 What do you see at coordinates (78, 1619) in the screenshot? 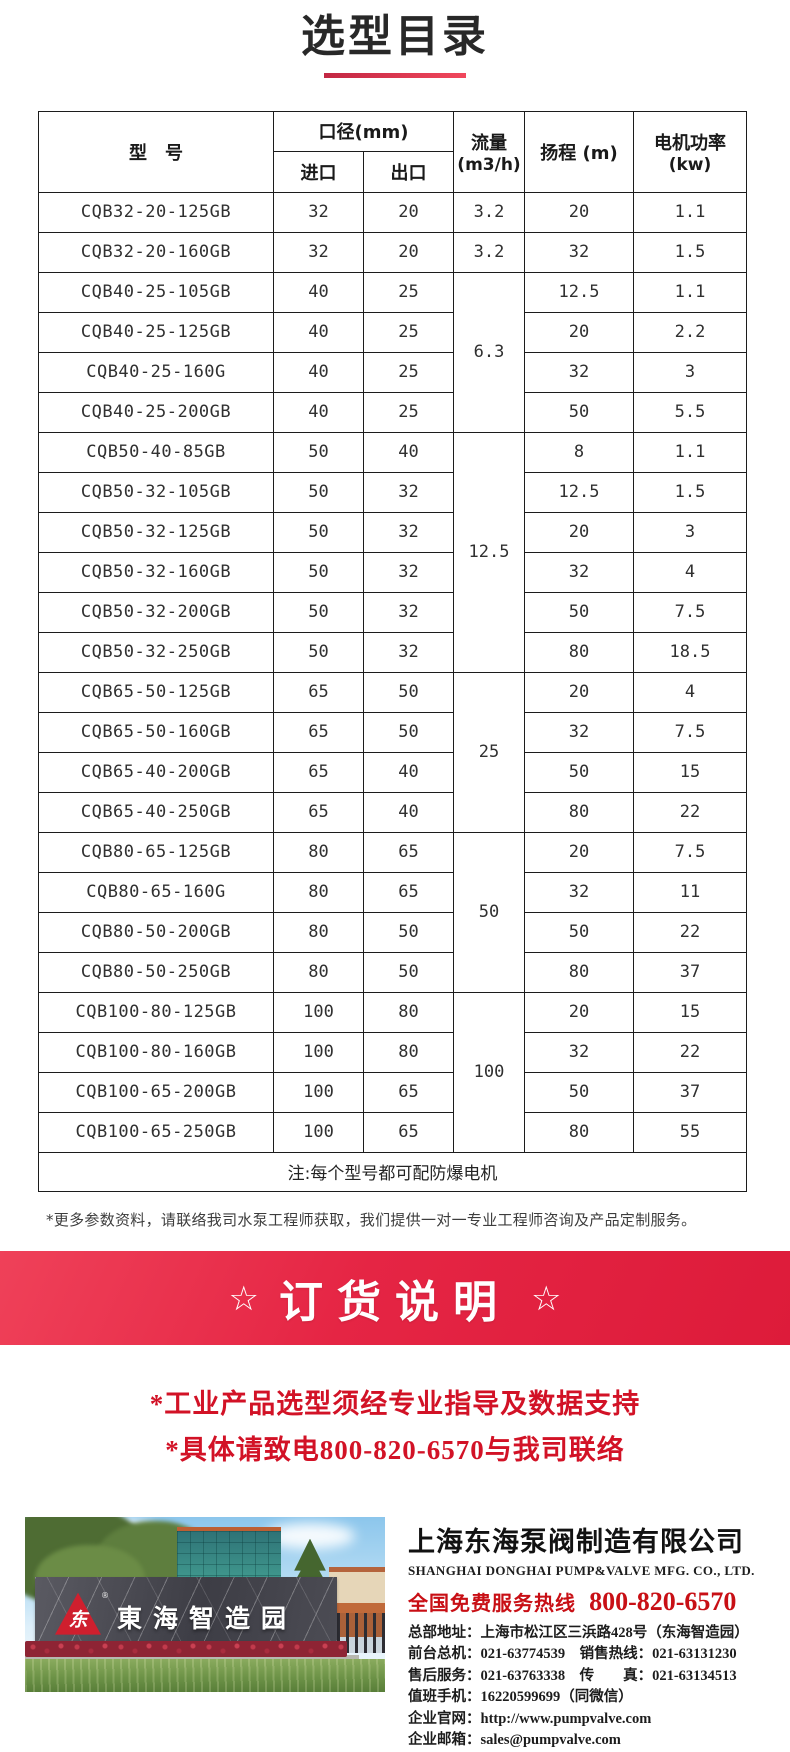
I see `logo-glyph: 东` at bounding box center [78, 1619].